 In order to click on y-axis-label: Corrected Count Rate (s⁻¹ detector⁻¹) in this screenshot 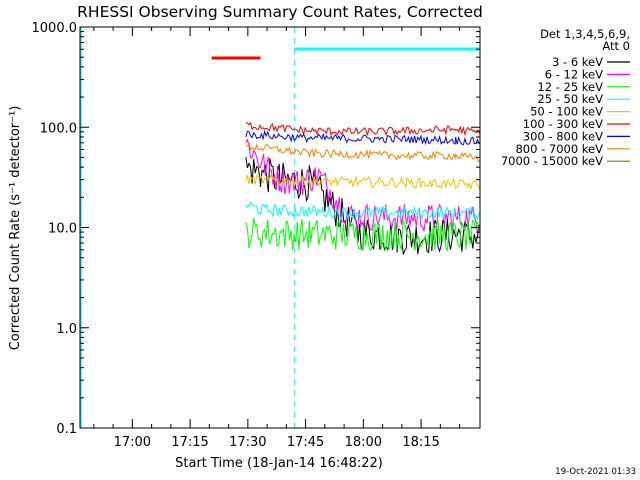, I will do `click(15, 228)`.